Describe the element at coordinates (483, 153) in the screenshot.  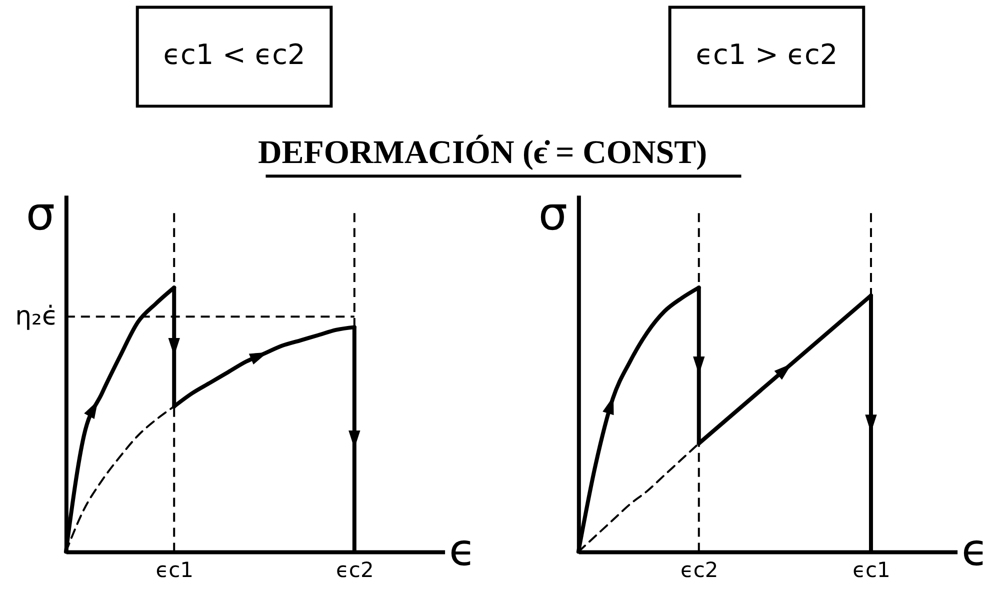
I see `text: DEFORMACIÓN (ϵ̇ = CONST)` at that location.